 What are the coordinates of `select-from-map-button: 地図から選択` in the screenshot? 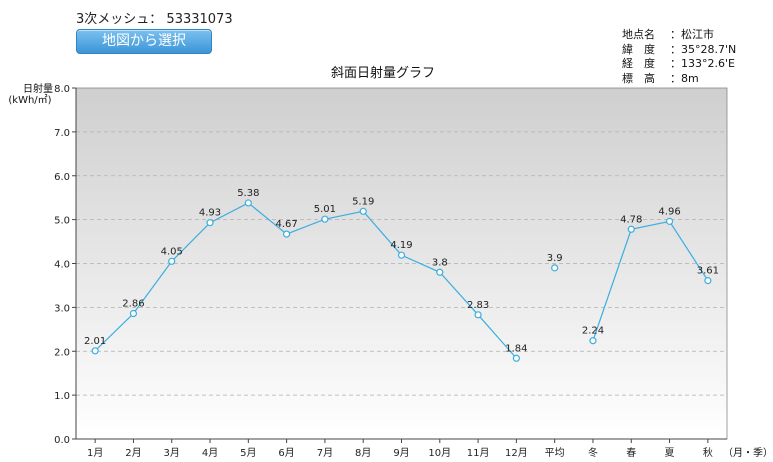 It's located at (144, 41).